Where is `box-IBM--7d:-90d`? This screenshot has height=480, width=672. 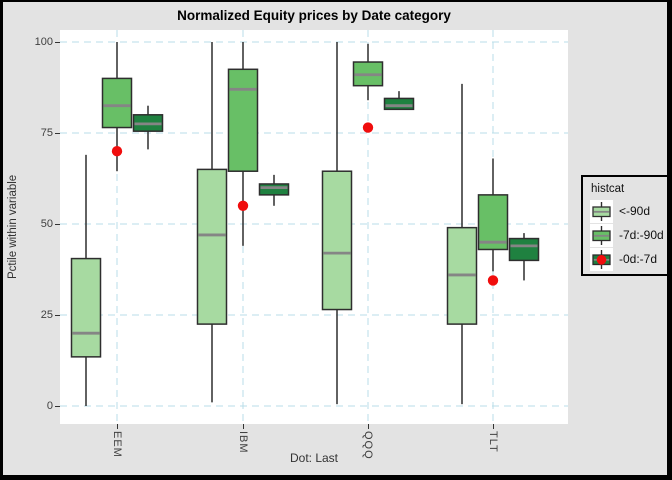 box-IBM--7d:-90d is located at coordinates (243, 120).